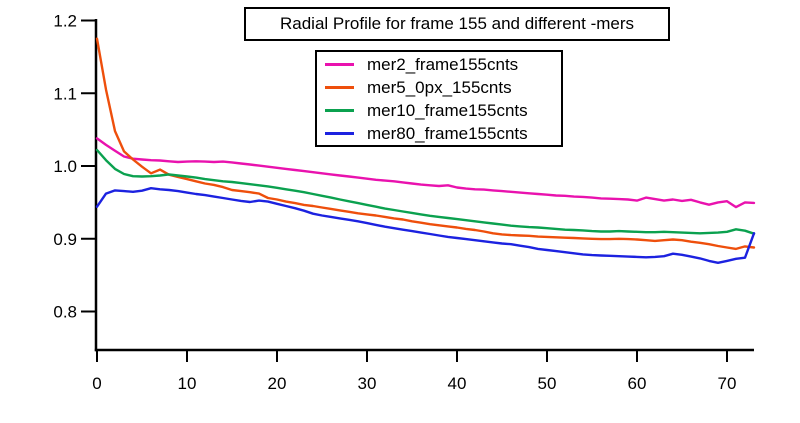 The width and height of the screenshot is (800, 423). I want to click on series-line-mer2_frame155cnts, so click(425, 173).